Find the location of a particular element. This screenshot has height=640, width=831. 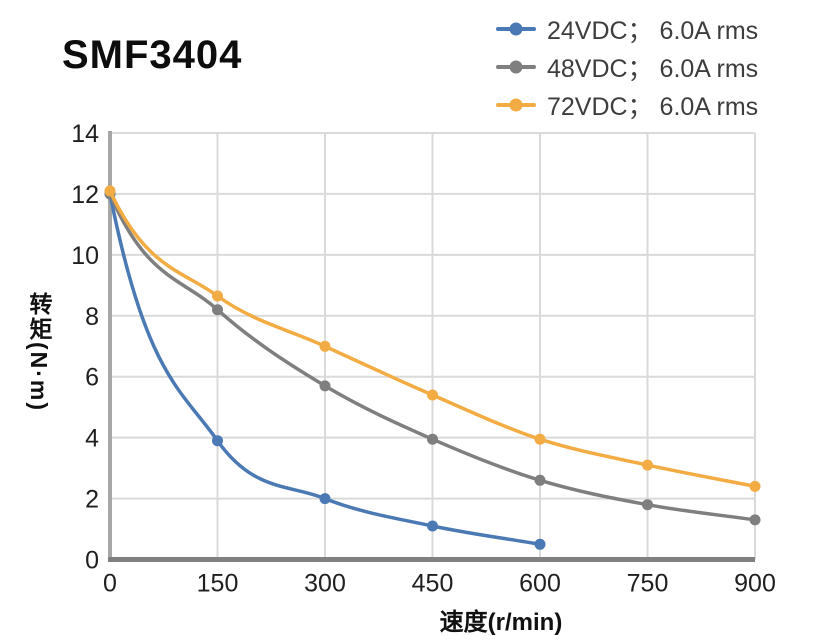

x-tick-label: 300 is located at coordinates (325, 584).